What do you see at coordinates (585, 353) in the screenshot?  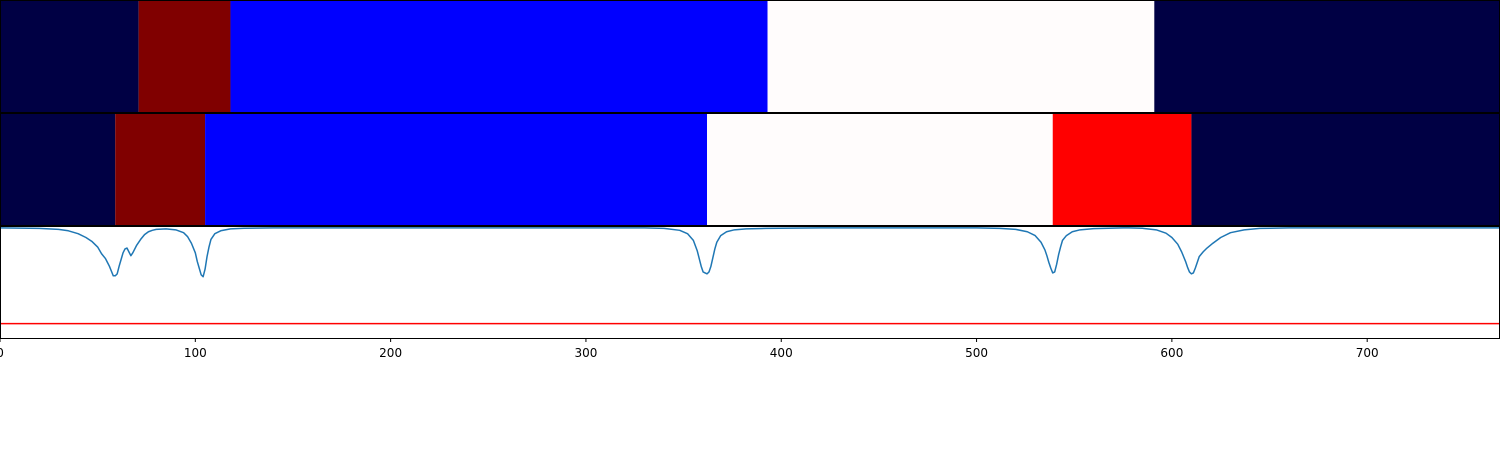 I see `x-tick-label-3: 300` at bounding box center [585, 353].